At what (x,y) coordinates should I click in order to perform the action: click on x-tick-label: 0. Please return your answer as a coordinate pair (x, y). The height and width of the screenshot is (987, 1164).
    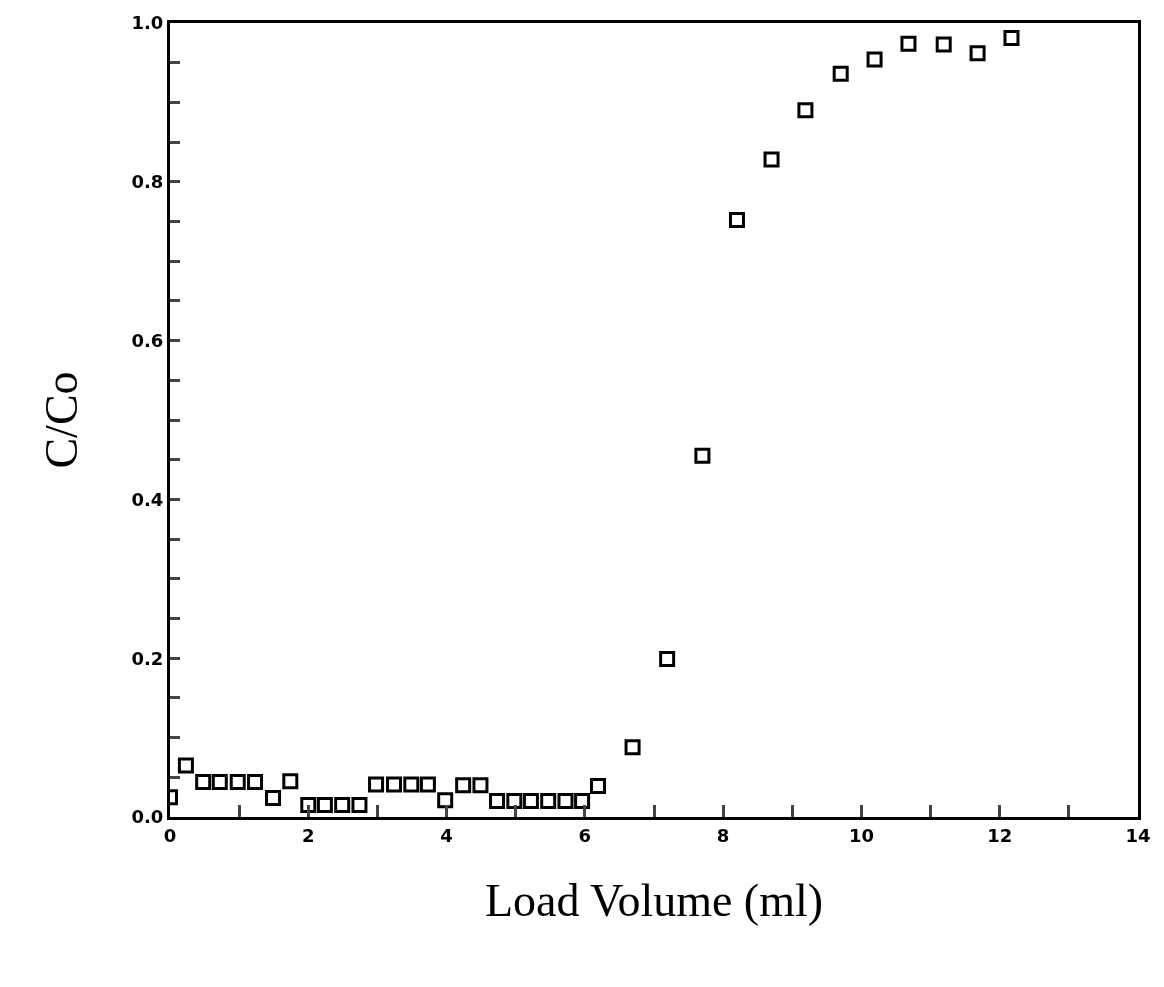
    Looking at the image, I should click on (170, 835).